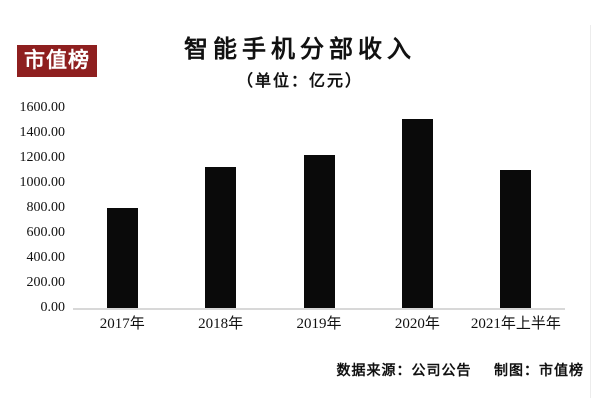 The height and width of the screenshot is (420, 600). Describe the element at coordinates (42, 182) in the screenshot. I see `y-tick-label: 1000.00` at that location.